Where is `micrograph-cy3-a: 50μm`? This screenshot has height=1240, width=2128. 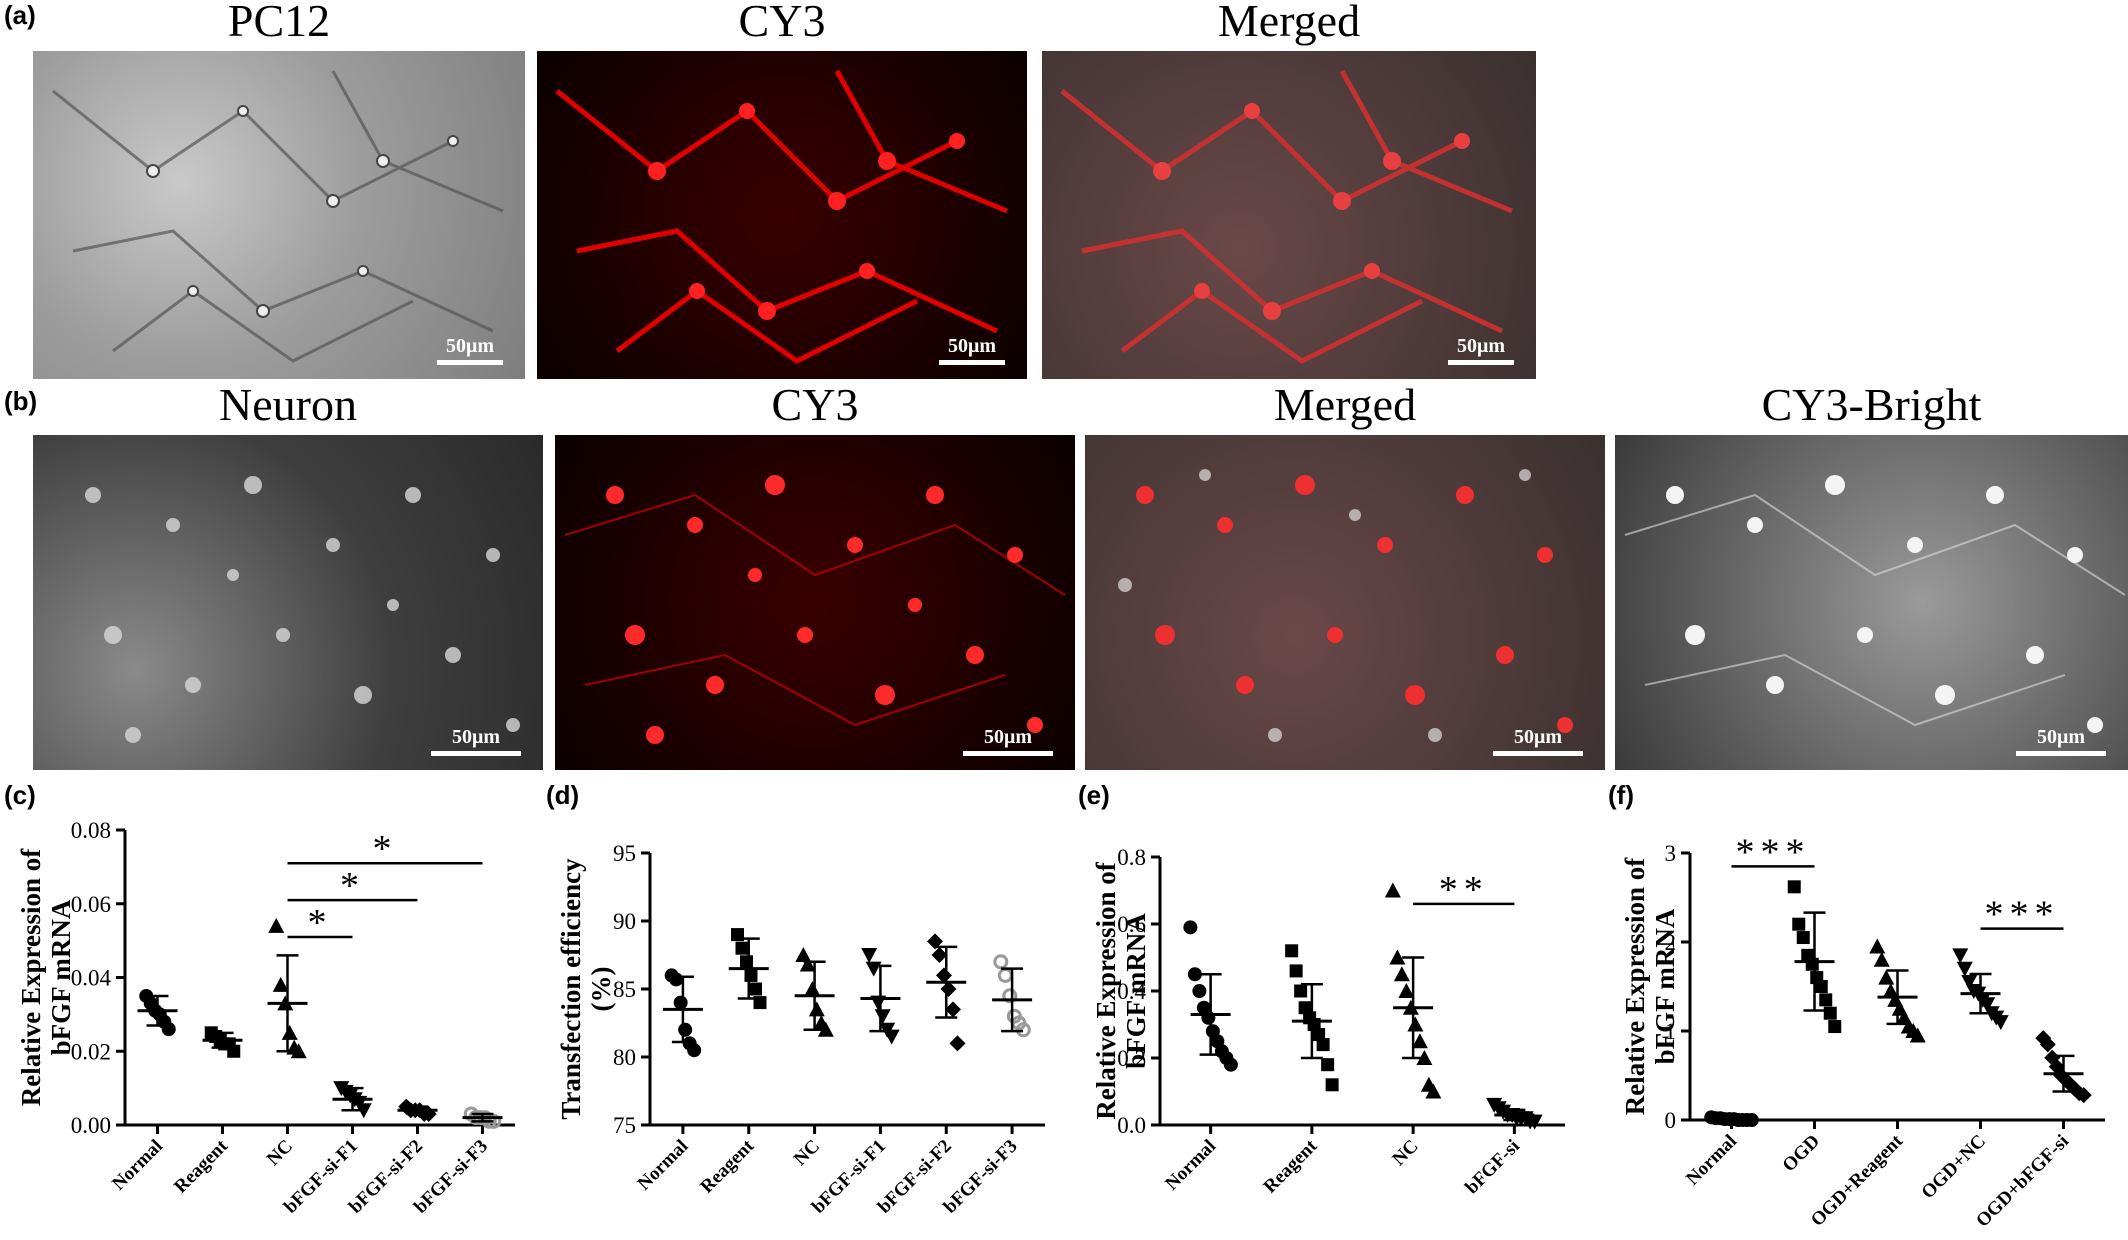 micrograph-cy3-a: 50μm is located at coordinates (782, 215).